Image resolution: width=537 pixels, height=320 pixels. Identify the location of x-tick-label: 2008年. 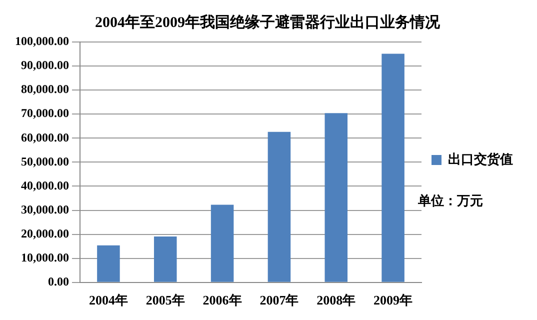
(336, 300).